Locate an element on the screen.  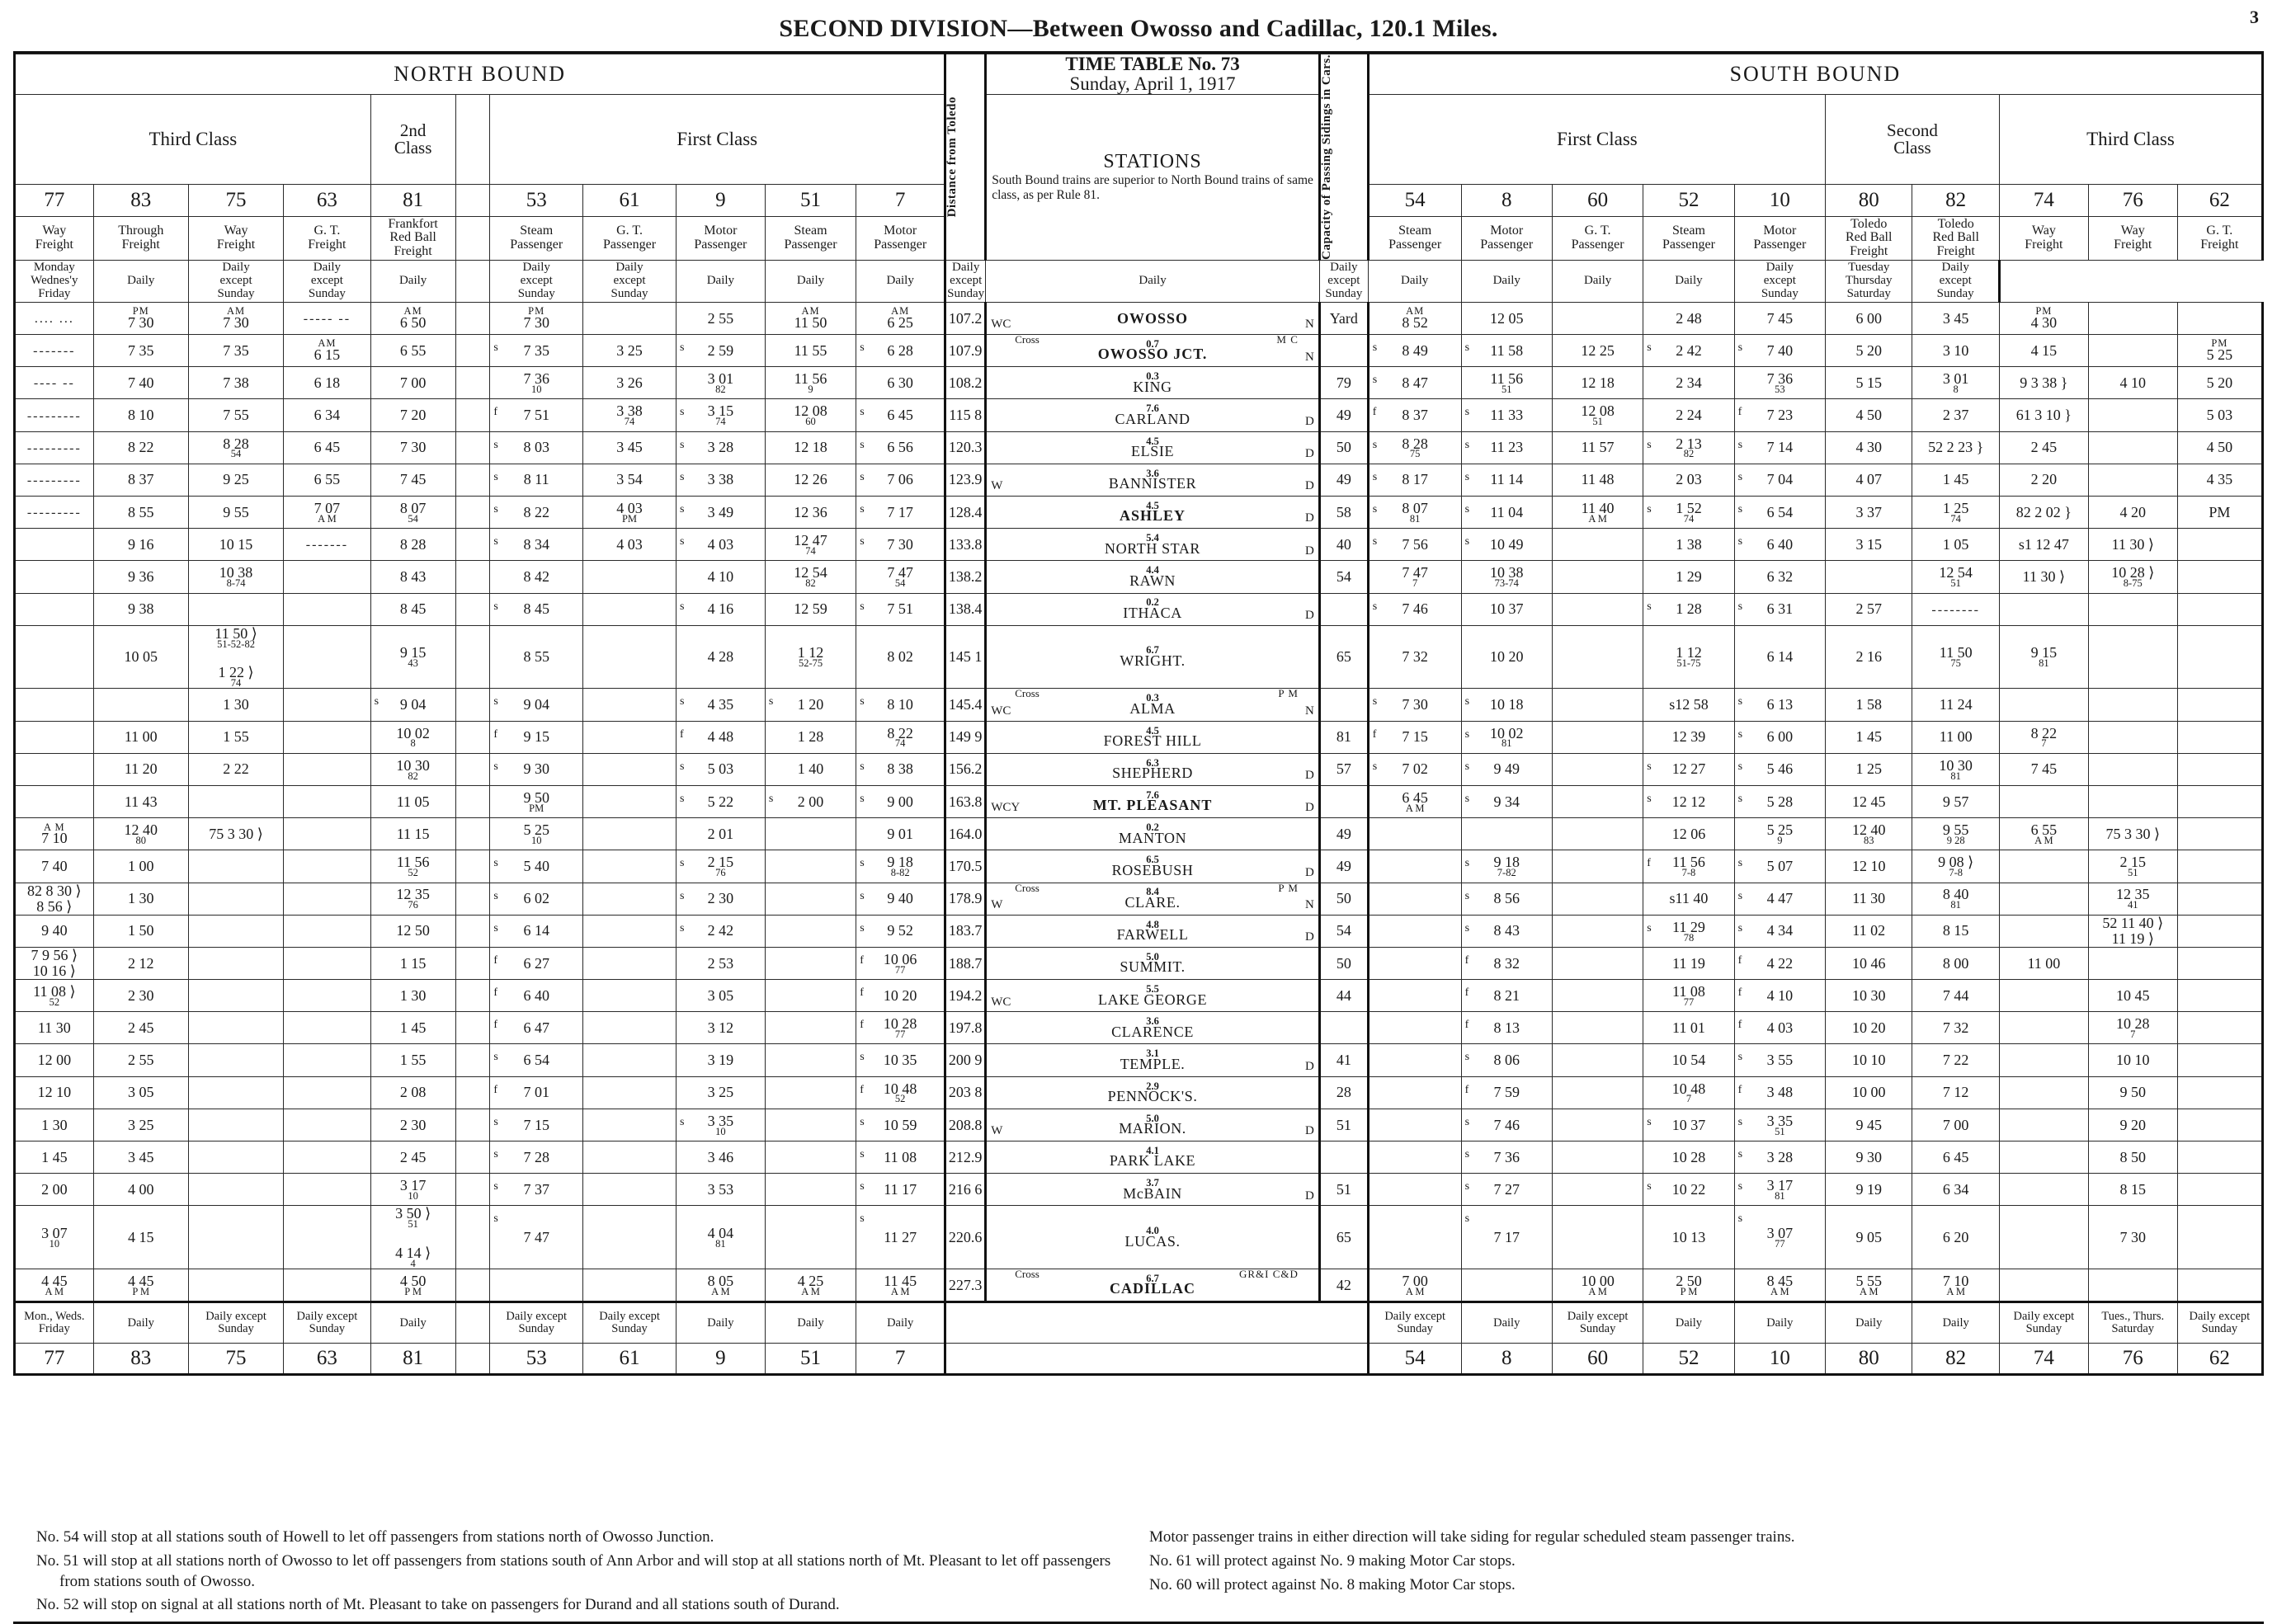
station-cell: WC N OWOSSO is located at coordinates (1152, 319).